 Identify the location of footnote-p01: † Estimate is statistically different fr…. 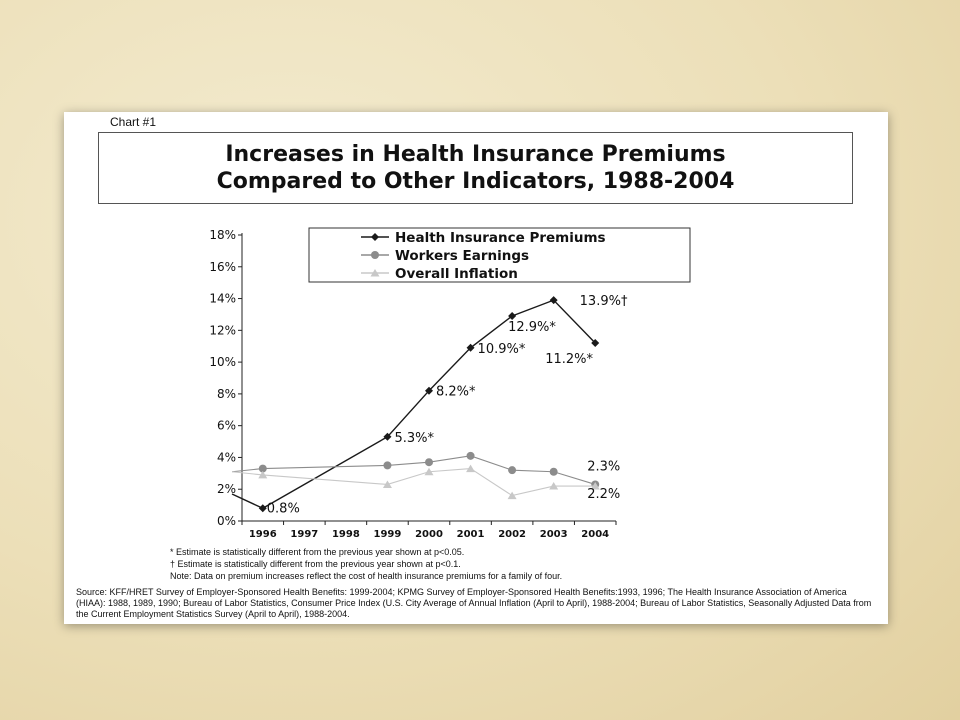
(315, 564).